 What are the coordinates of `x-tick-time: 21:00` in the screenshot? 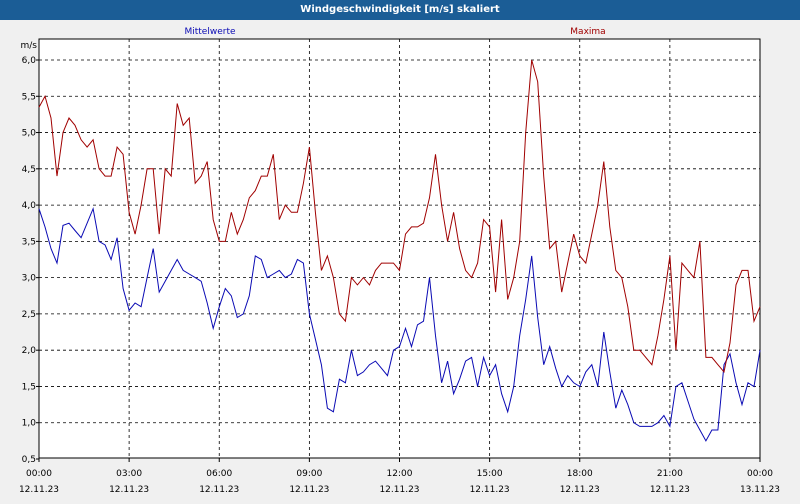 It's located at (670, 474).